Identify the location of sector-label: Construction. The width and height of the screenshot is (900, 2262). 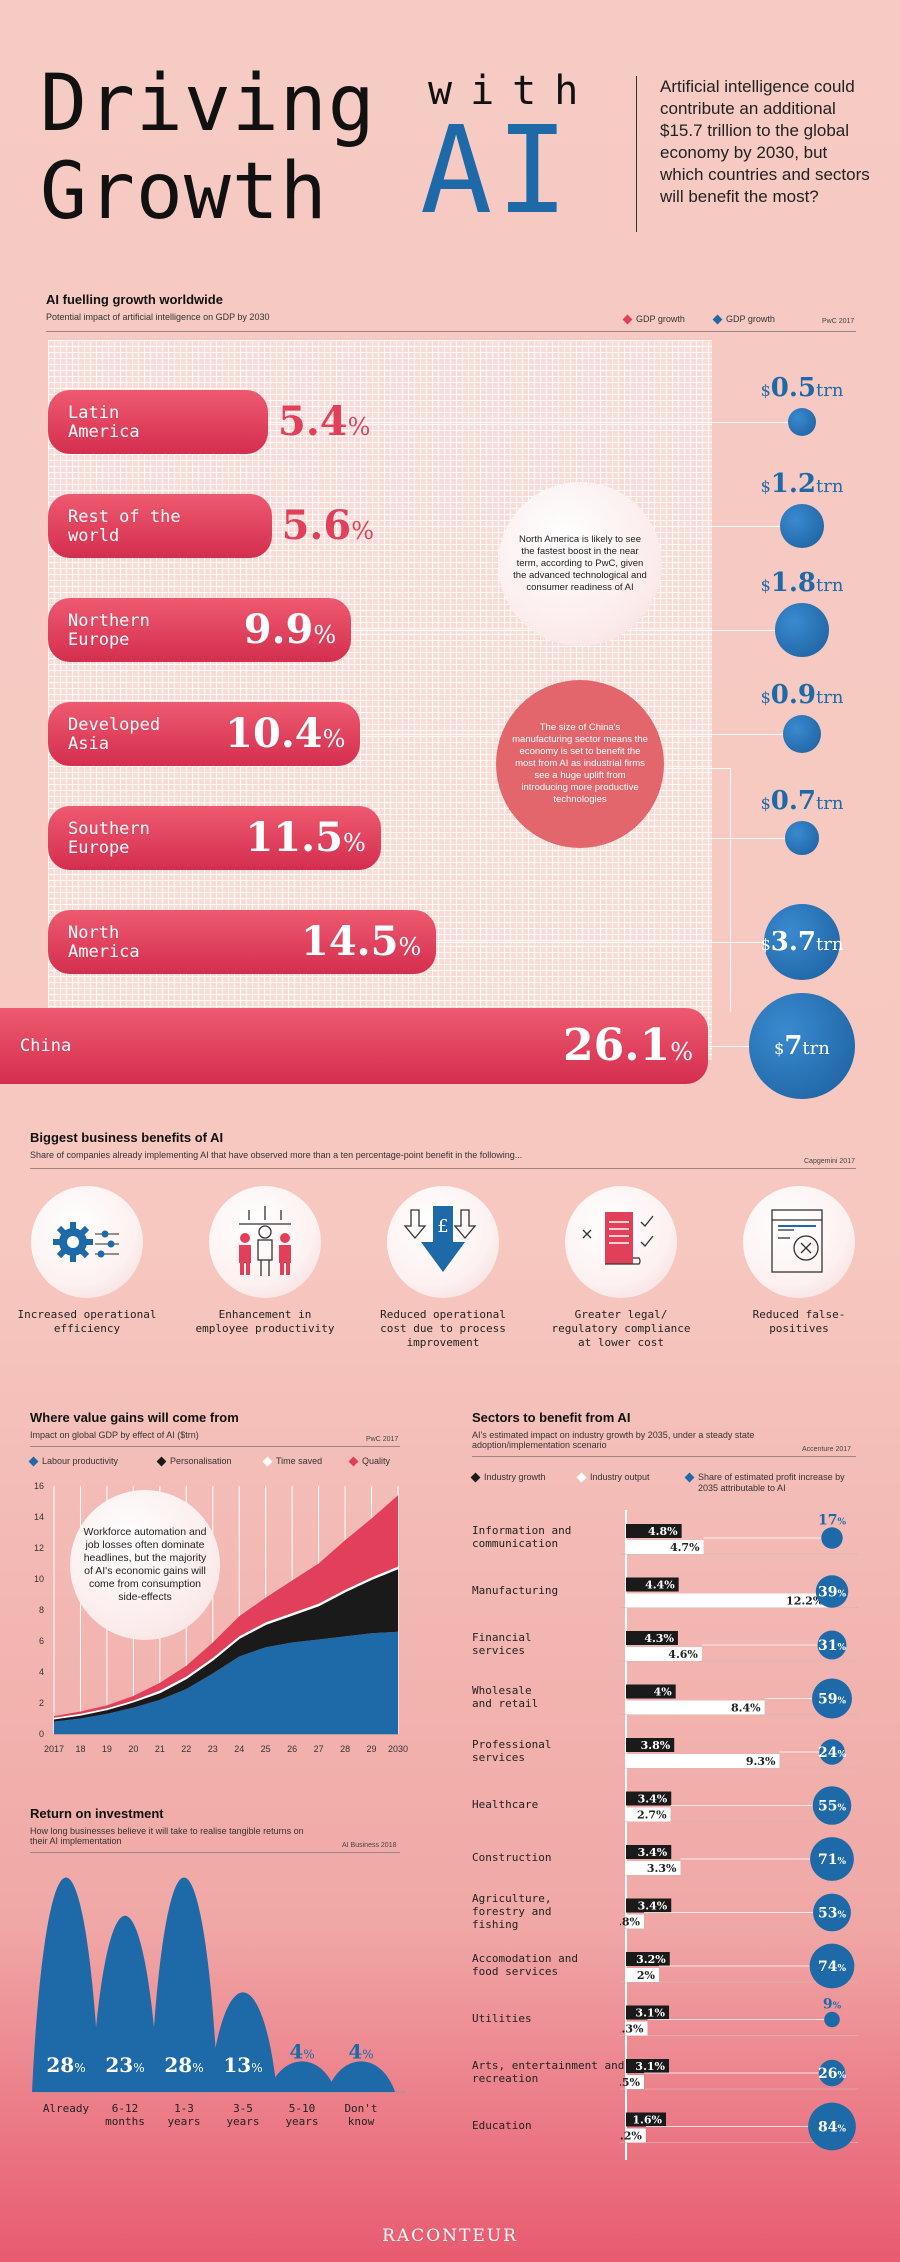
(512, 1857).